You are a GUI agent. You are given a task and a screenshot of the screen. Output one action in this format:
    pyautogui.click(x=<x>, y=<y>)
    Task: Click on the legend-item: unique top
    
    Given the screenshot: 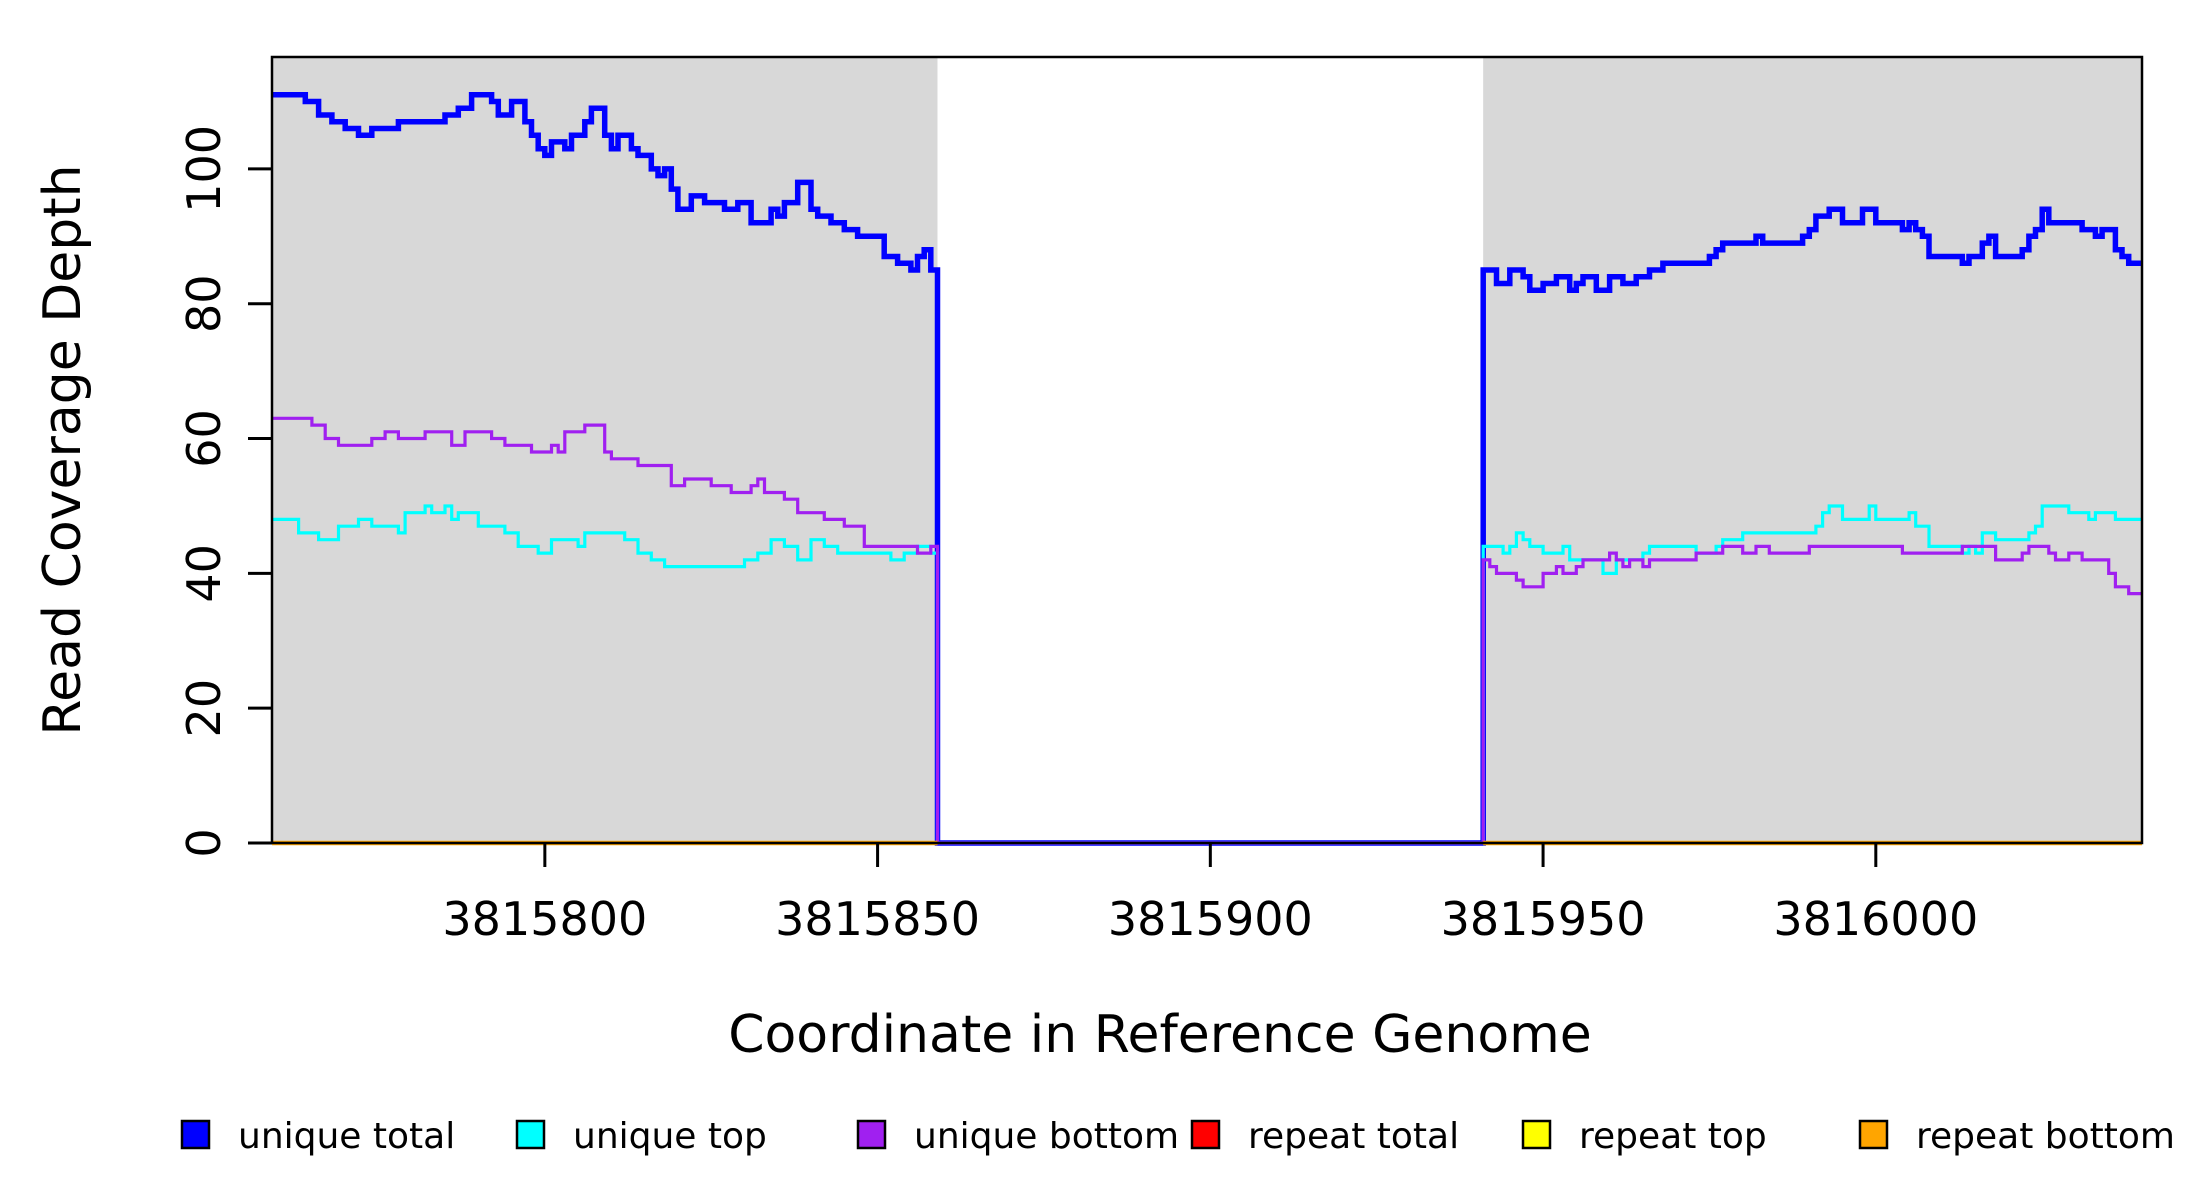 What is the action you would take?
    pyautogui.click(x=641, y=1136)
    